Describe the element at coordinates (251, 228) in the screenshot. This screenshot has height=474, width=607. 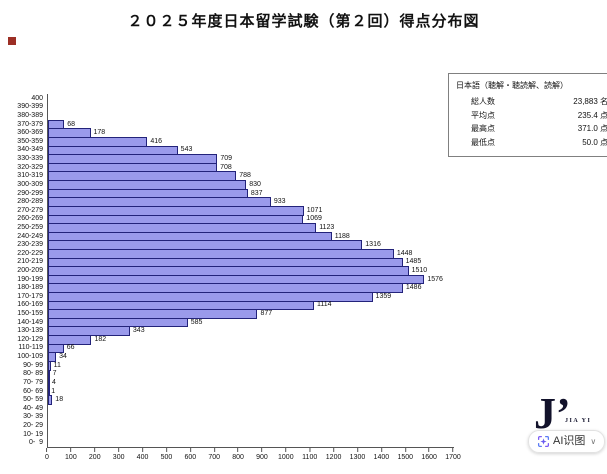
I see `bar-row: 1123` at that location.